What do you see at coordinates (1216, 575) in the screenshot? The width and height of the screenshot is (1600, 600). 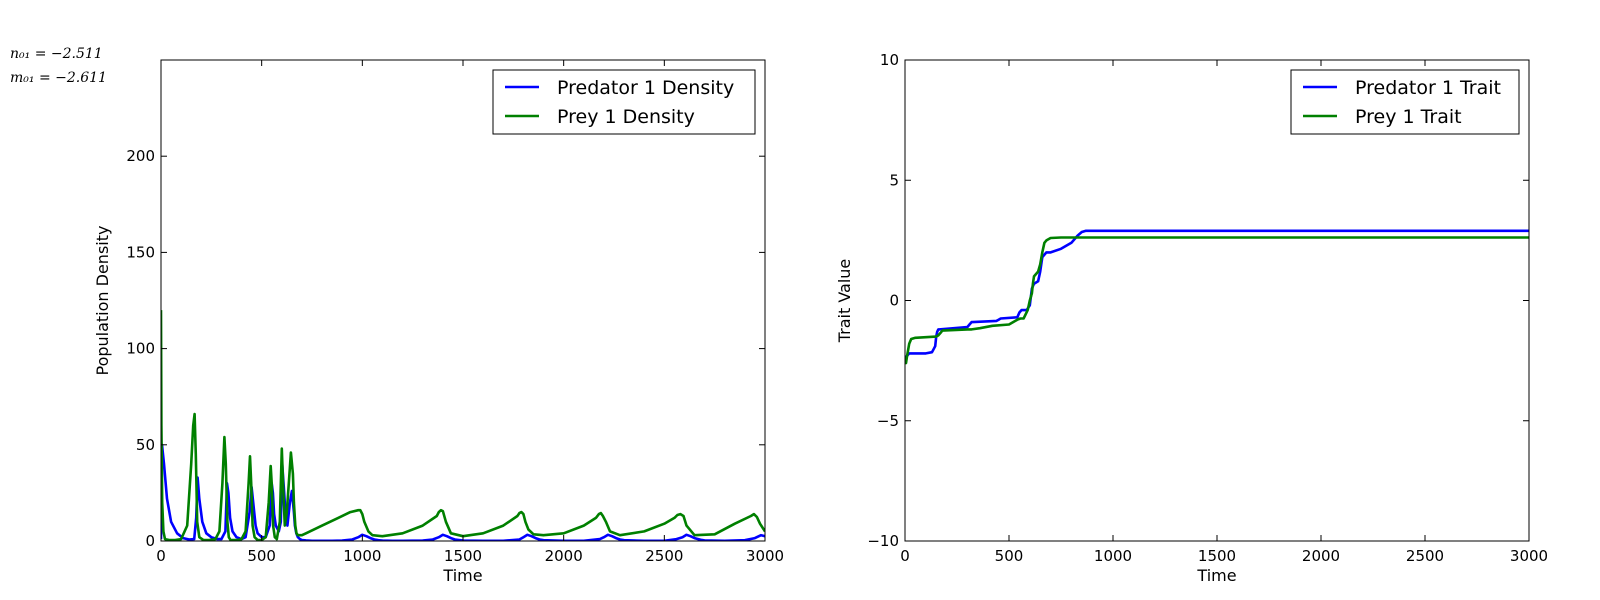 I see `trait-x-axis-label: Time` at bounding box center [1216, 575].